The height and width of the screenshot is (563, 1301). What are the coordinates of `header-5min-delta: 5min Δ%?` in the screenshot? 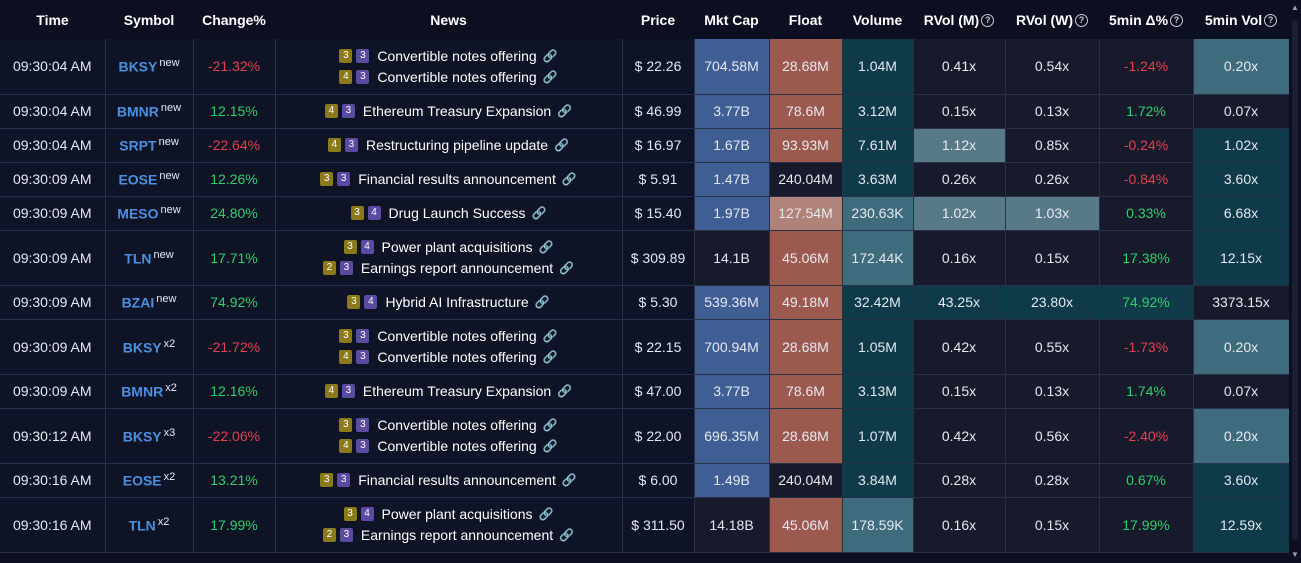 It's located at (1146, 19).